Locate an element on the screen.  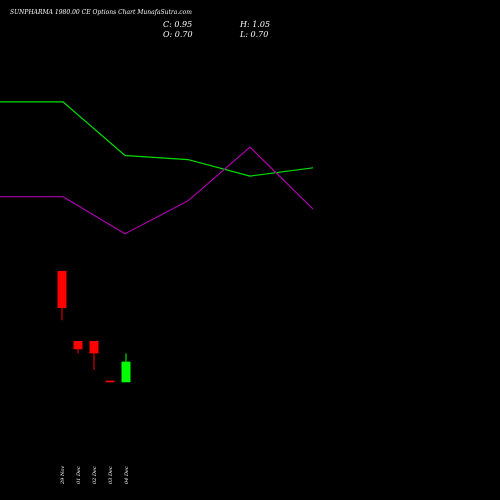
open-value: O: 0.70 is located at coordinates (178, 34).